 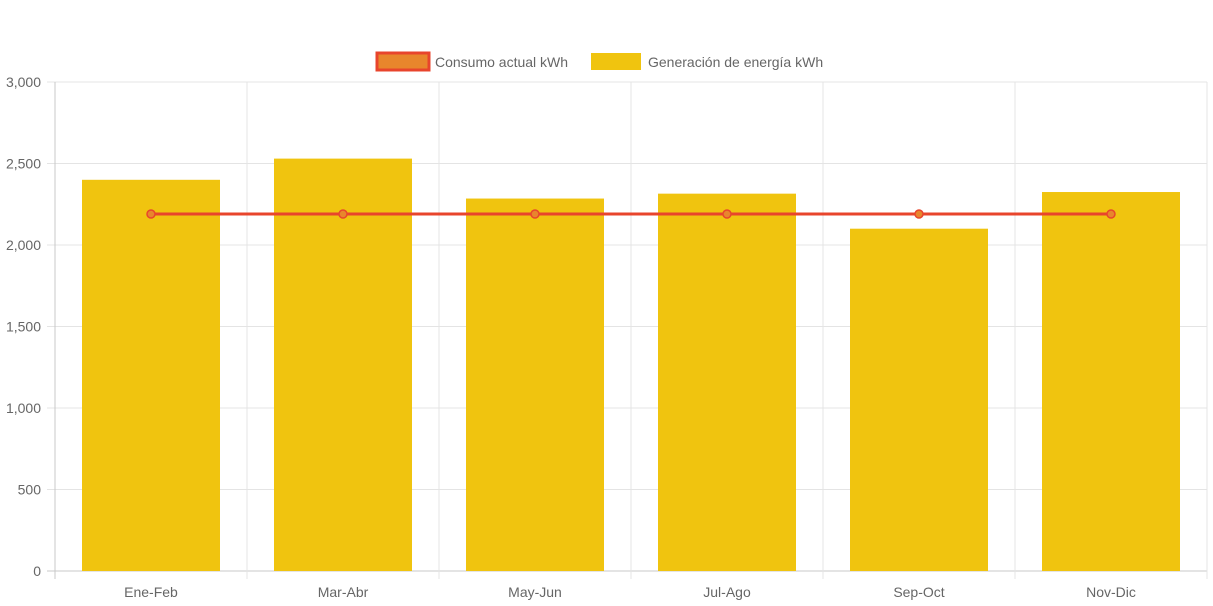 I want to click on x-tick-label: Mar-Abr, so click(x=343, y=592).